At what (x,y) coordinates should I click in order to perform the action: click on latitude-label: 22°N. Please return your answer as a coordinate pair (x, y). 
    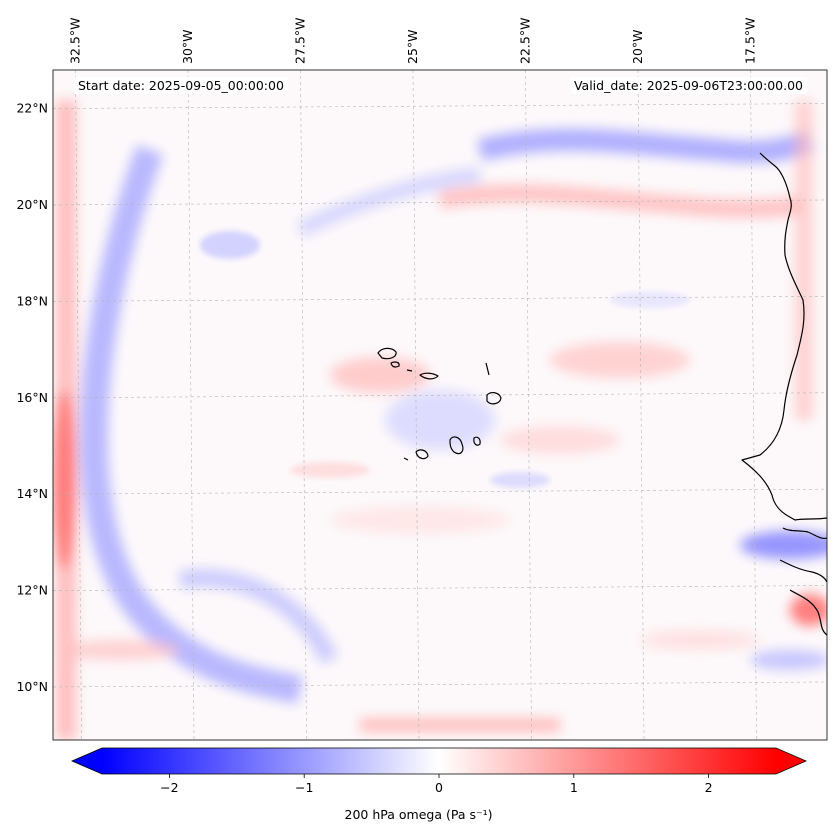
    Looking at the image, I should click on (32, 108).